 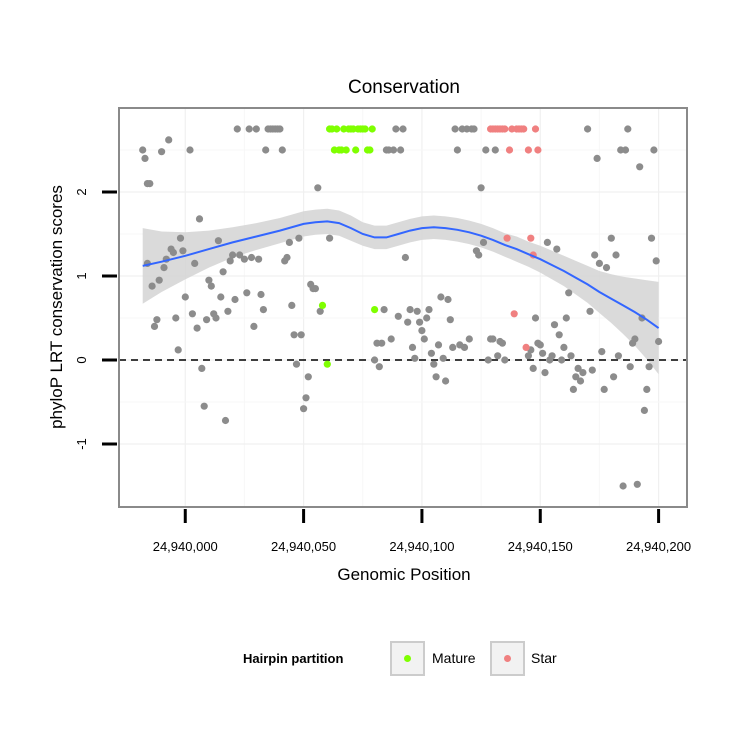 I want to click on chart-title: Conservation, so click(x=404, y=87).